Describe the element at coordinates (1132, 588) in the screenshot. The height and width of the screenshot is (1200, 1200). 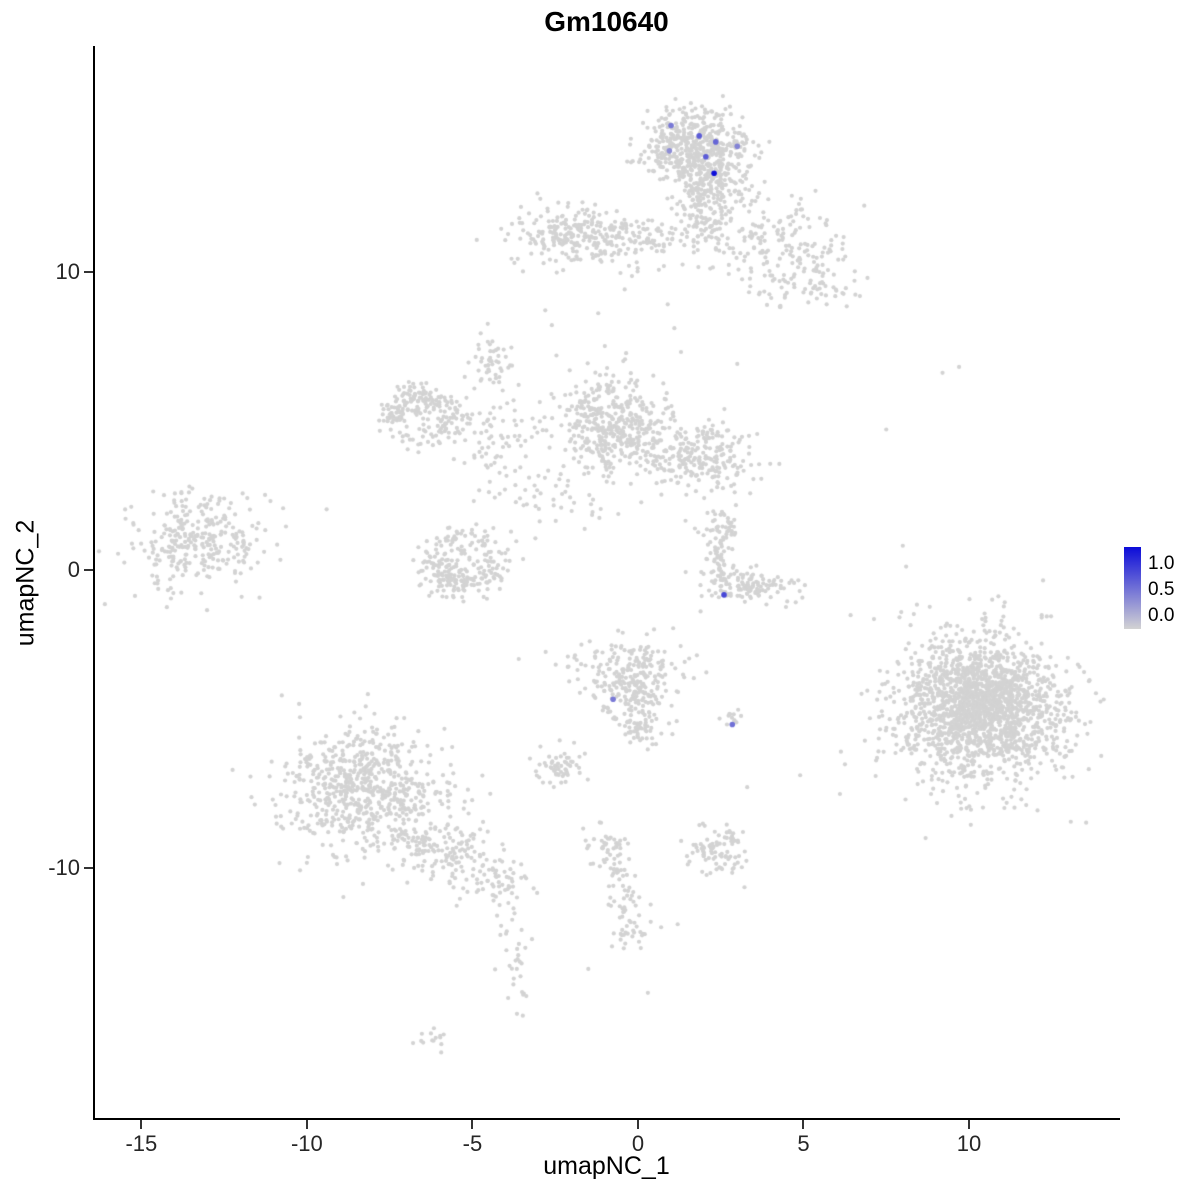
I see `legend-colorbar` at that location.